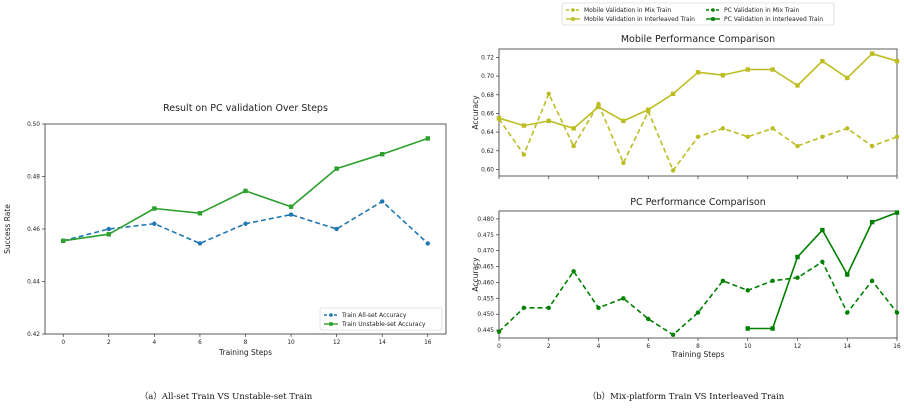 This screenshot has width=904, height=409. I want to click on left-legend-box, so click(381, 319).